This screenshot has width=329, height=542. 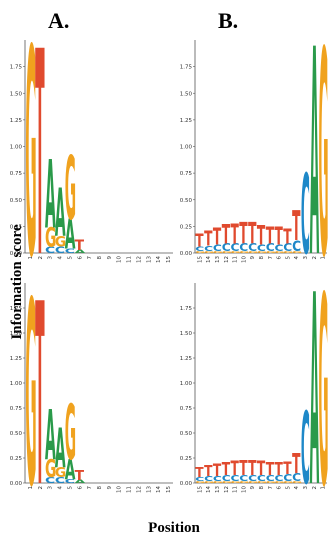 What do you see at coordinates (17, 281) in the screenshot?
I see `y-axis-label: Information score` at bounding box center [17, 281].